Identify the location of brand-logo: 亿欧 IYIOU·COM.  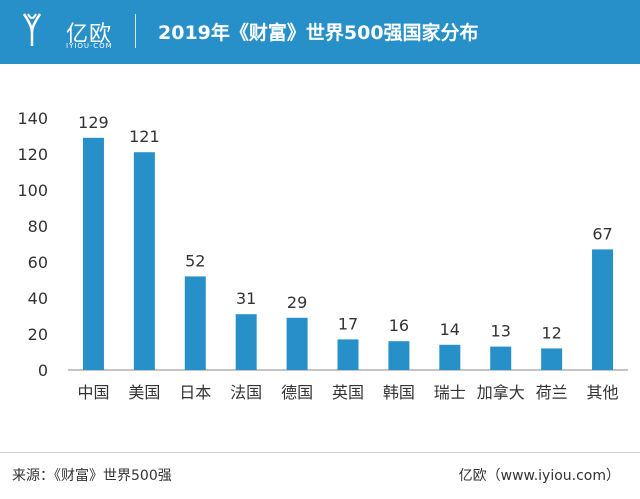
(72, 32).